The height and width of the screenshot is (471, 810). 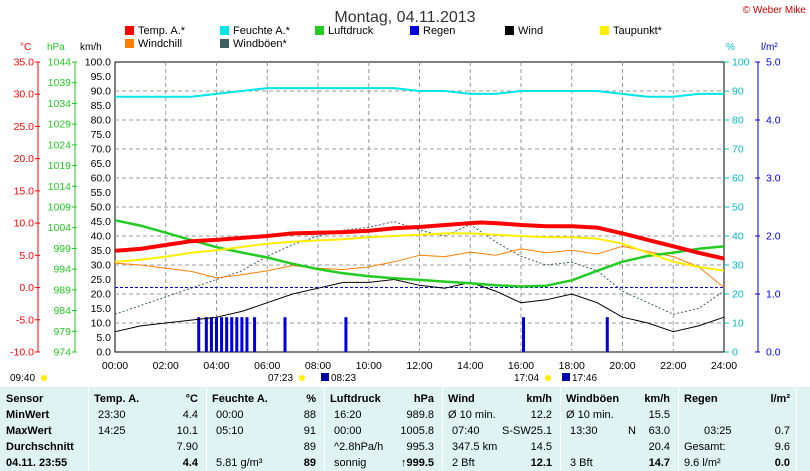 I want to click on hpa-unit-label: hPa, so click(x=56, y=47).